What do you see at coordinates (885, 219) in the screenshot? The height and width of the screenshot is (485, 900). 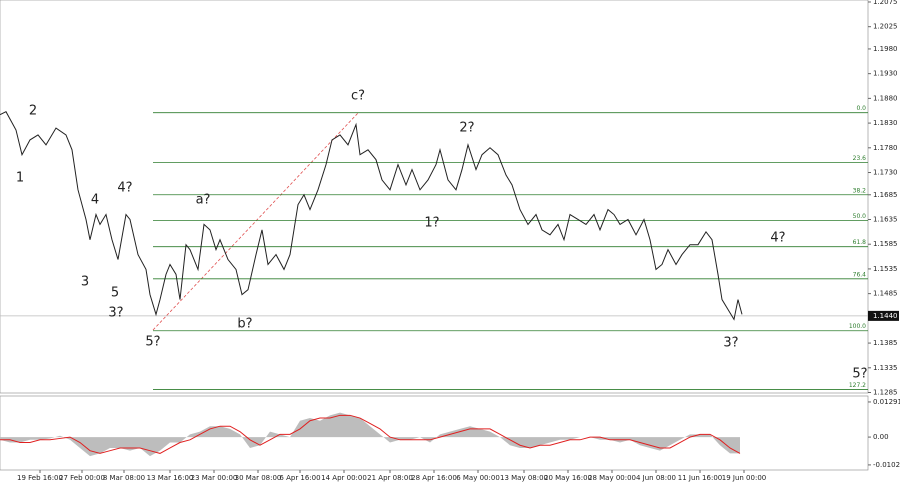 I see `y-tick-label: 1.1635` at bounding box center [885, 219].